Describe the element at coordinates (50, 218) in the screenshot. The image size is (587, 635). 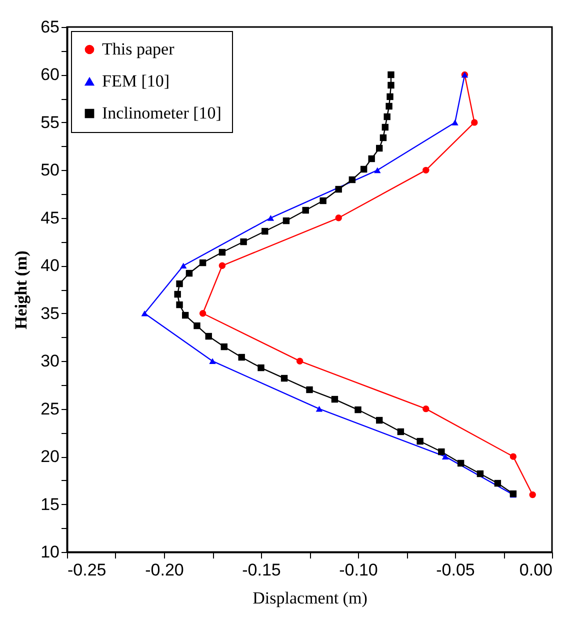
I see `y-tick-label: 45` at that location.